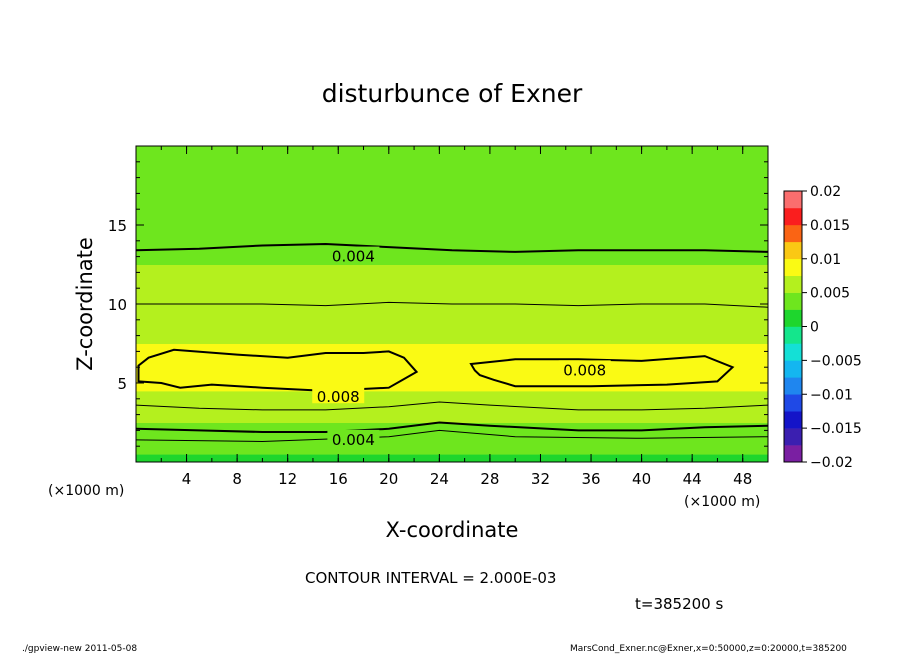 This screenshot has height=654, width=904. I want to click on x-tick-label: 28, so click(489, 479).